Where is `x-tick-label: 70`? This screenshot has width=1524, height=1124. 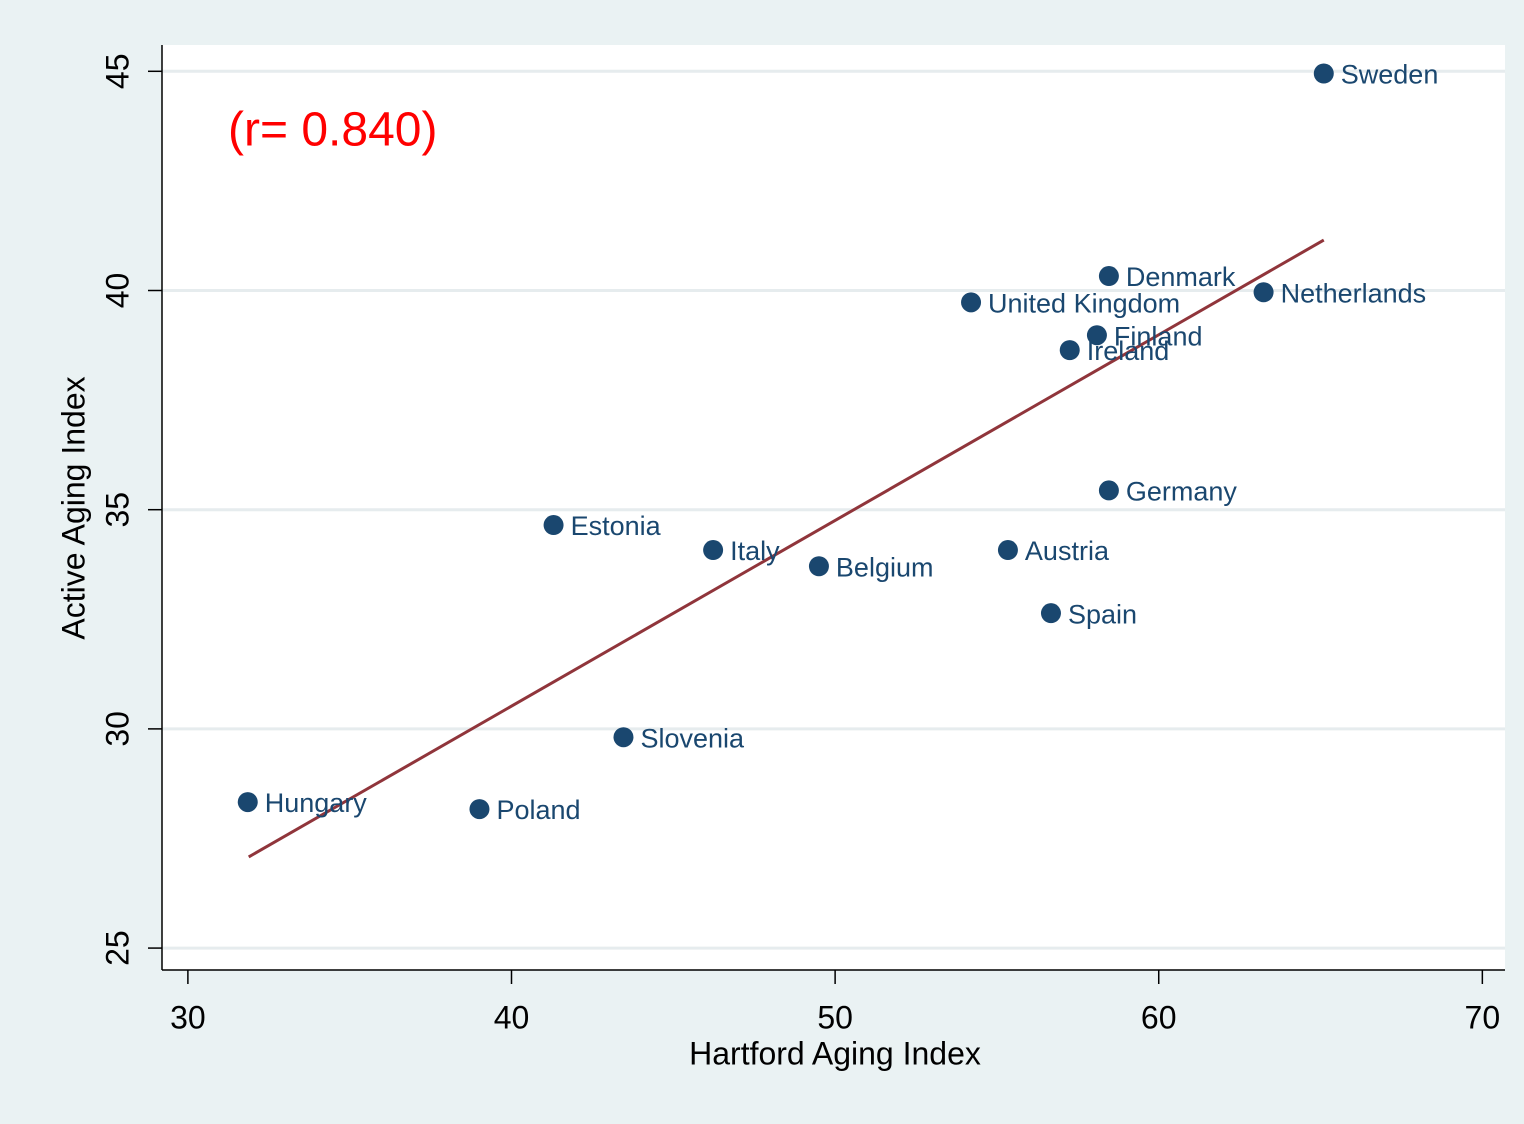
x-tick-label: 70 is located at coordinates (1483, 1017).